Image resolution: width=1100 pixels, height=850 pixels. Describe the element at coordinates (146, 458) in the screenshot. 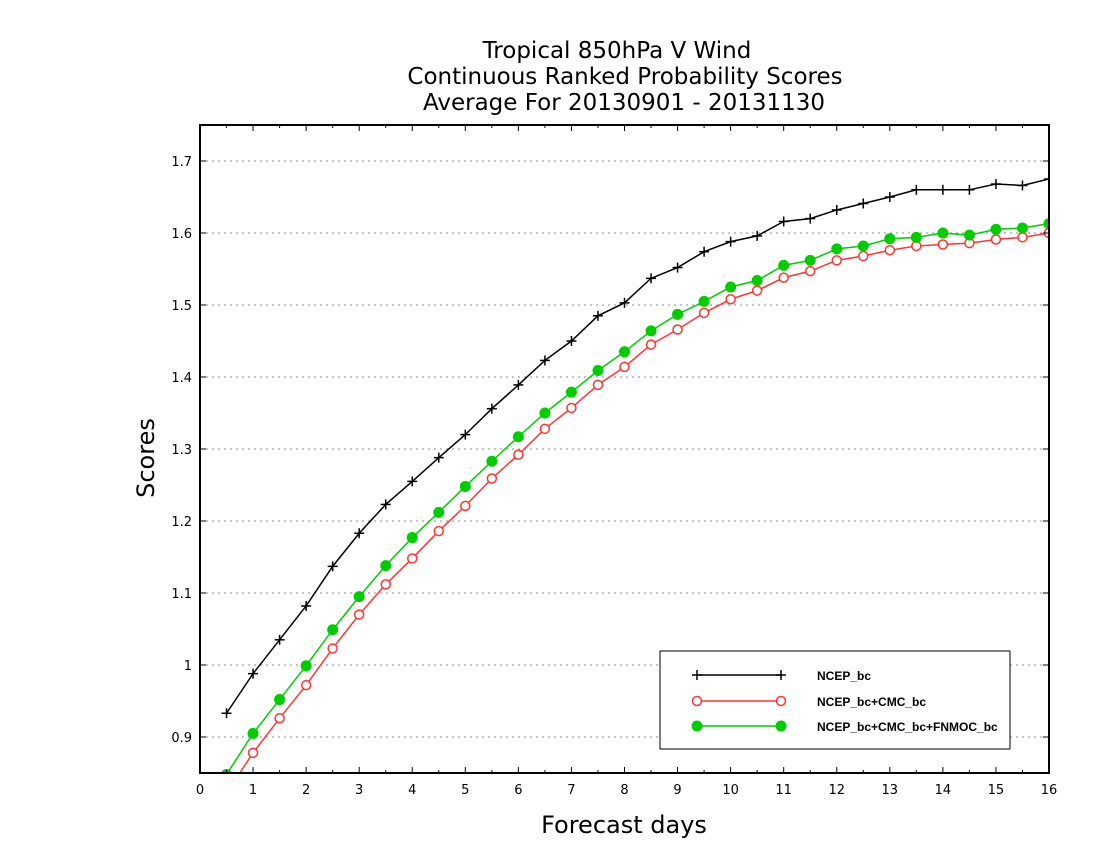

I see `y-axis-label: Scores` at that location.